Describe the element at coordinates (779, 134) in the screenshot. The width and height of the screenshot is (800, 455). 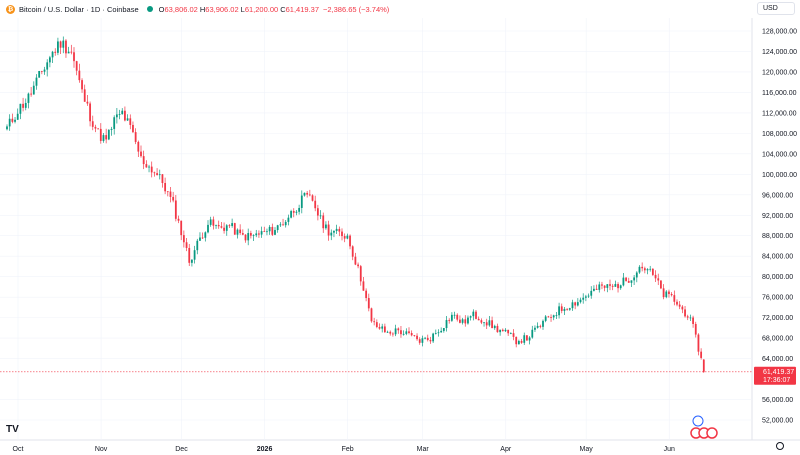
I see `y-tick-label: 108,000.00` at that location.